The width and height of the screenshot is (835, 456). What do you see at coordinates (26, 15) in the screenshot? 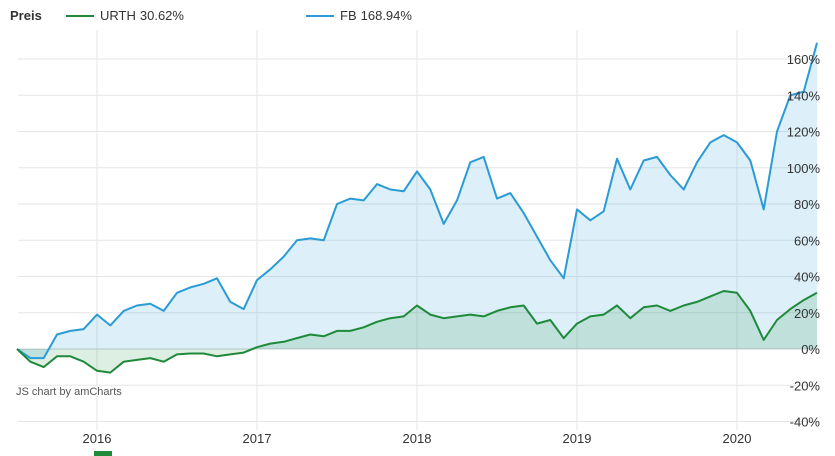
I see `legend-title: Preis` at bounding box center [26, 15].